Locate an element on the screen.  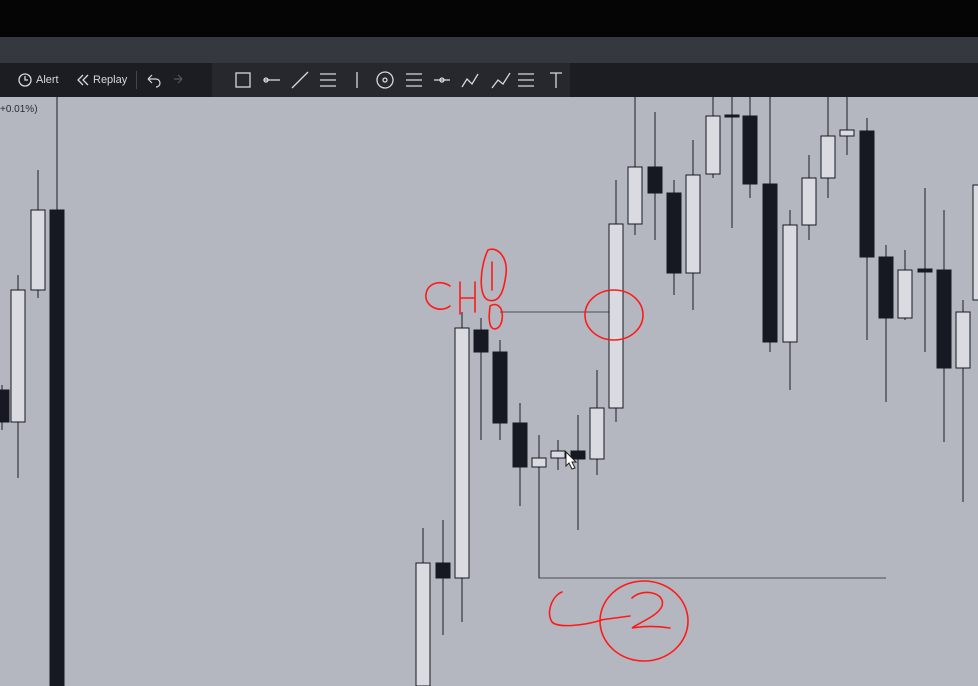
alert-icon is located at coordinates (25, 80).